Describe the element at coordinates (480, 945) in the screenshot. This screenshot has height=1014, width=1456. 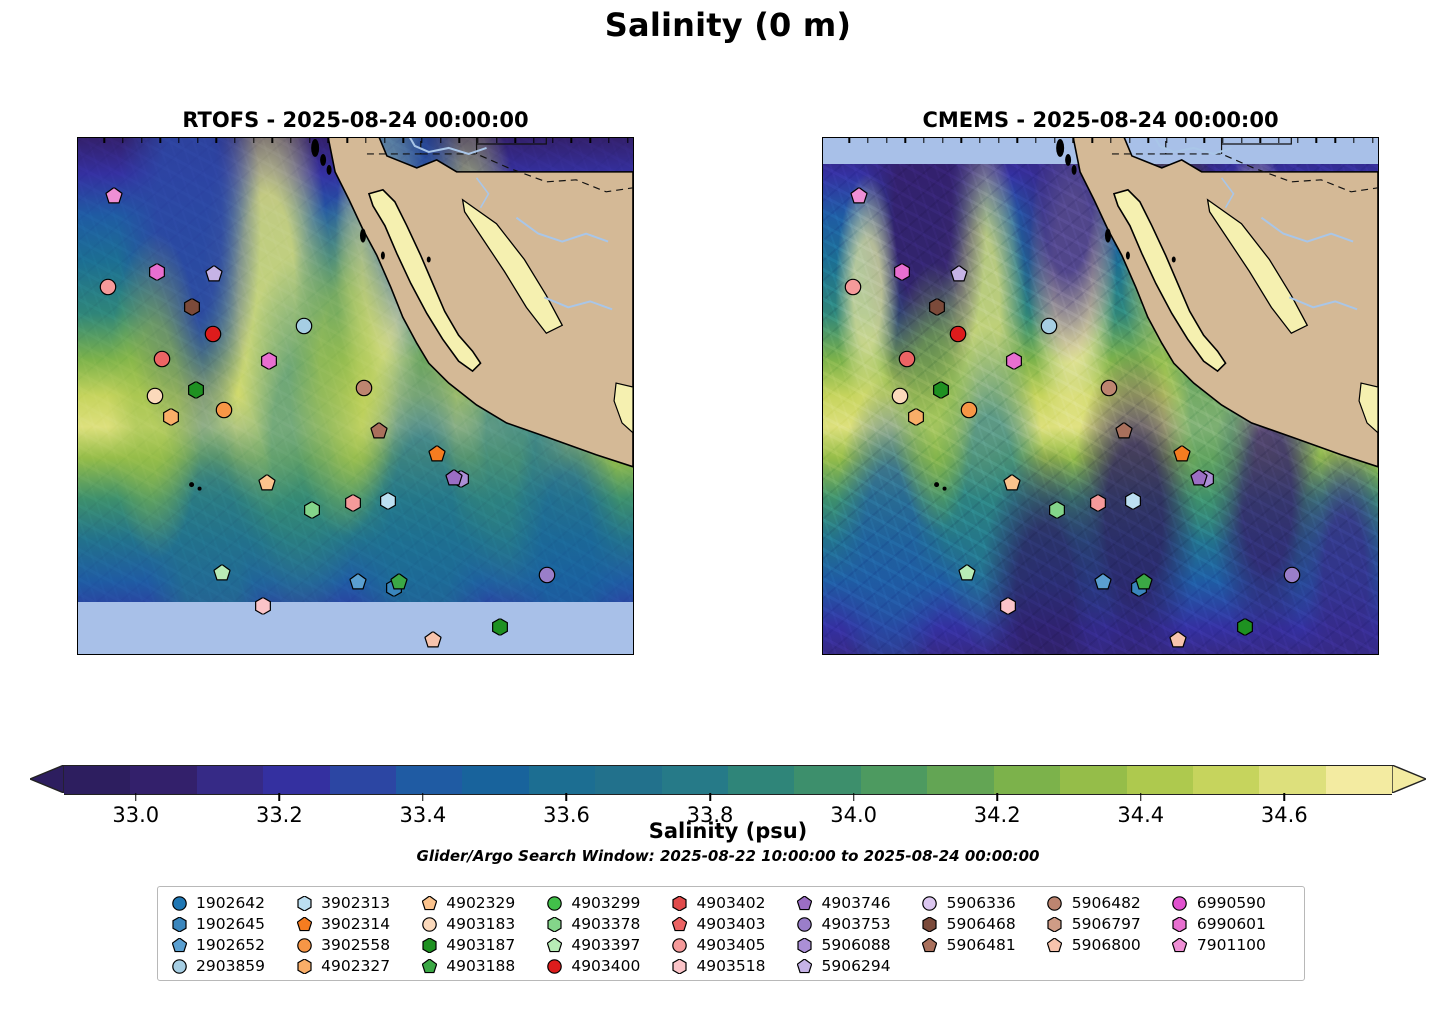
I see `legend-item: 4903187` at that location.